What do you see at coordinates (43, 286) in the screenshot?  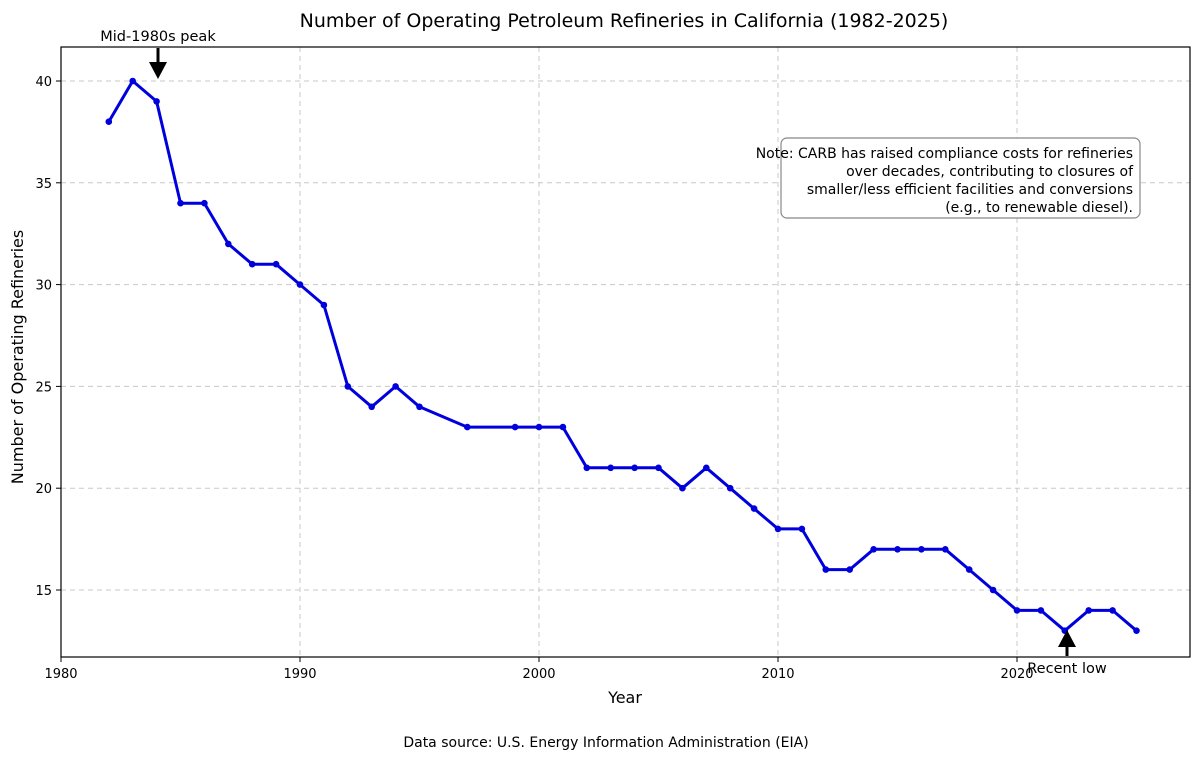 I see `y-tick-label: 30` at bounding box center [43, 286].